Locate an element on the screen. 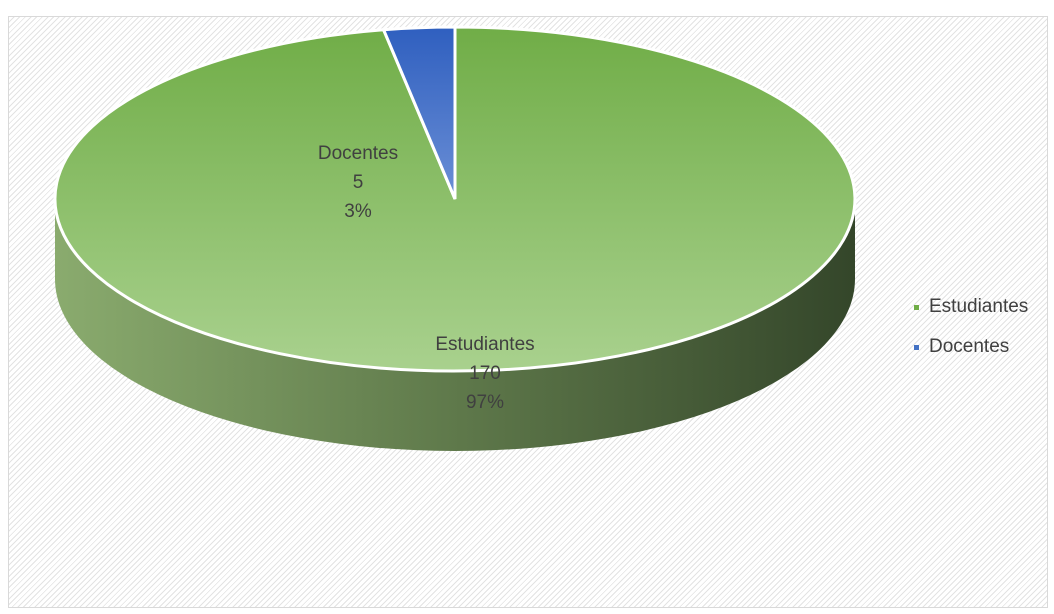  data-label-estudiantes-value: 170 is located at coordinates (485, 373).